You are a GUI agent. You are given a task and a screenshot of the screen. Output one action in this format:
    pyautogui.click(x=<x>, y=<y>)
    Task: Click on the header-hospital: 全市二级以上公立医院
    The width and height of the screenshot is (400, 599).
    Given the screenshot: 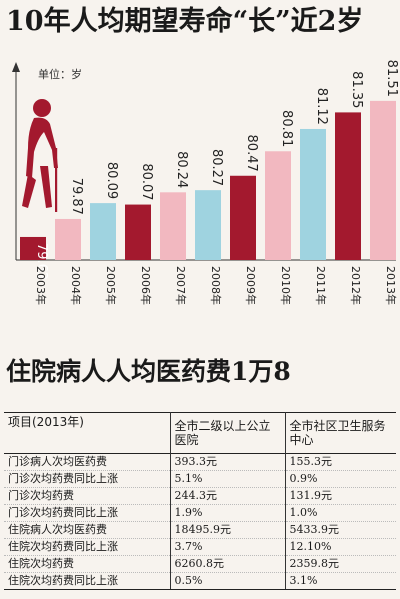 What is the action you would take?
    pyautogui.click(x=227, y=433)
    